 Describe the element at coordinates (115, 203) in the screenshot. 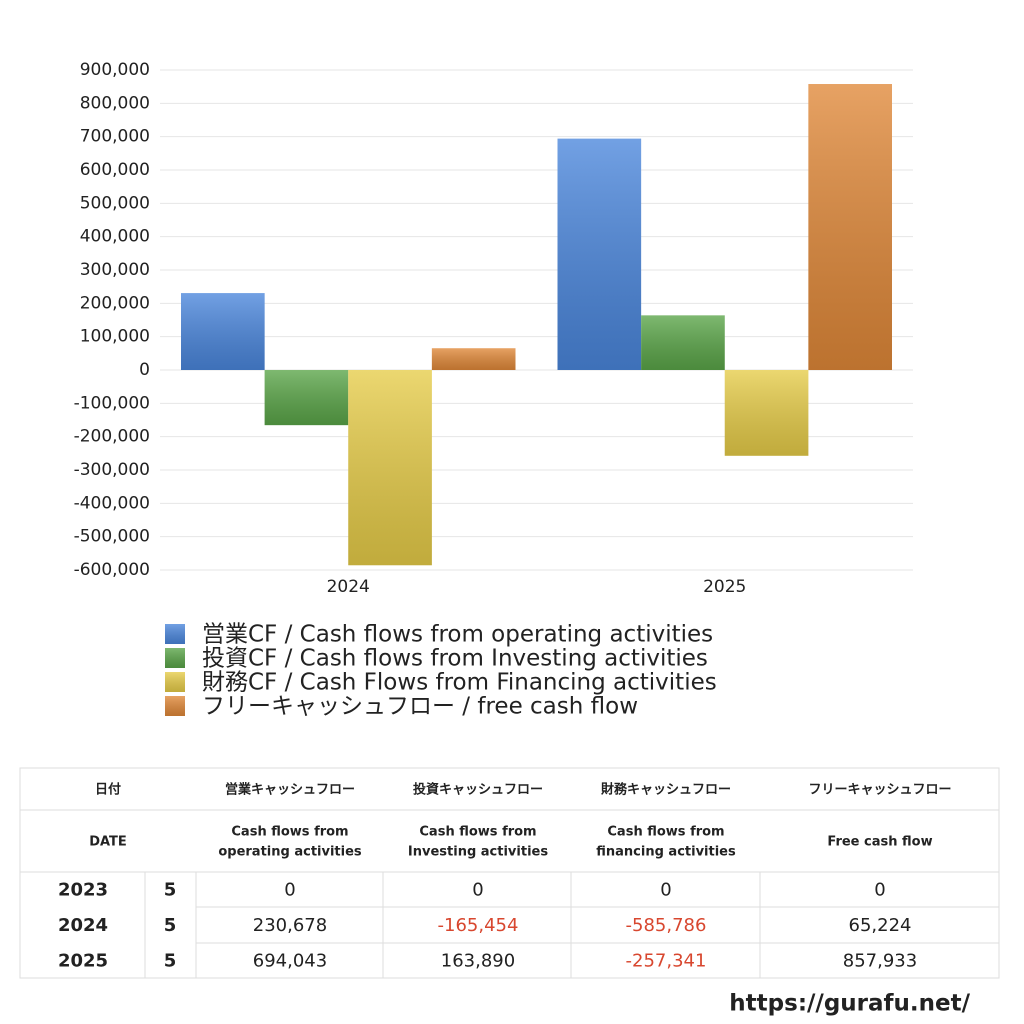

I see `y-tick-label: 500,000` at that location.